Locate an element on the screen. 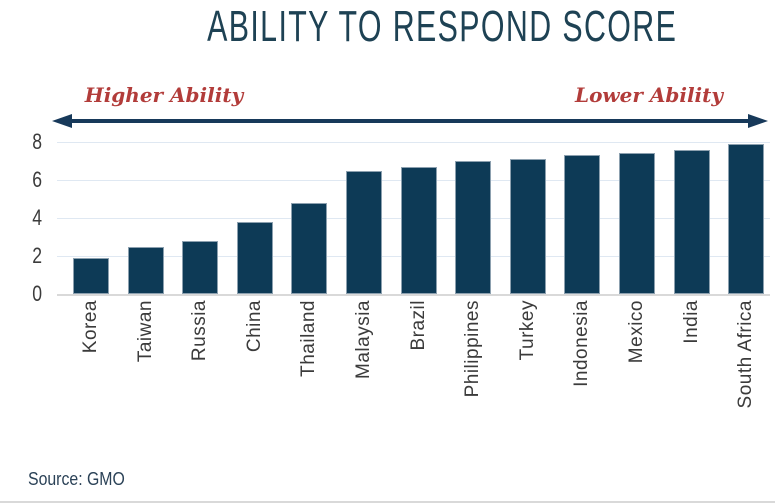 This screenshot has width=775, height=504. x-label-turkey: Turkey is located at coordinates (527, 330).